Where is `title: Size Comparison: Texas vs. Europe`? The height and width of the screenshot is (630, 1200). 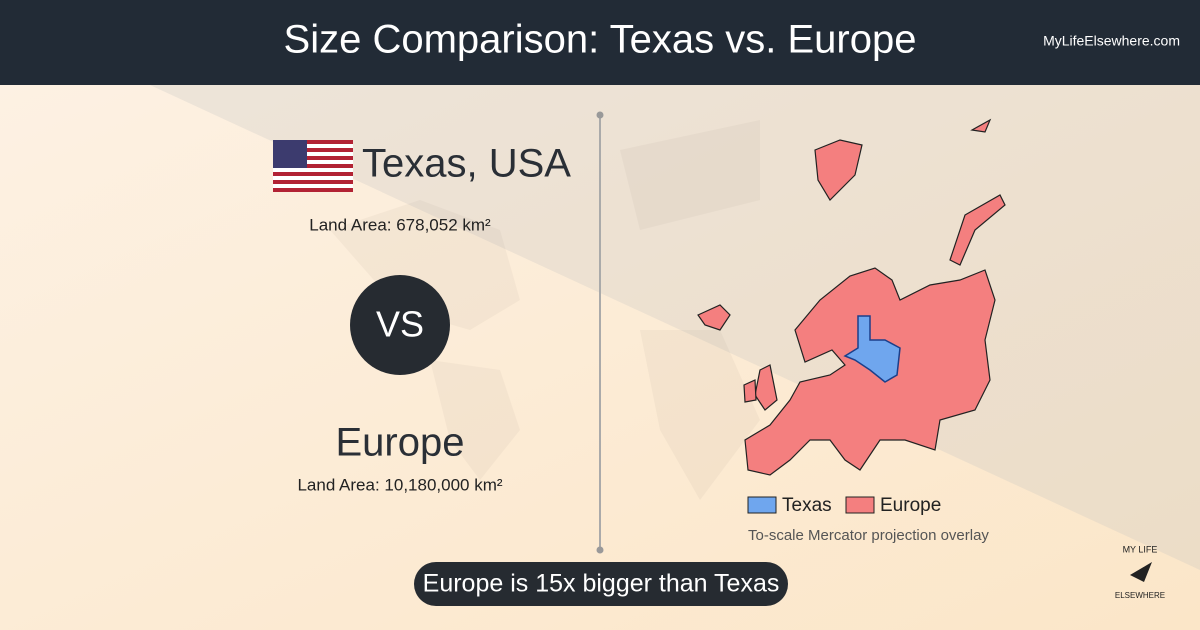
title: Size Comparison: Texas vs. Europe is located at coordinates (600, 40).